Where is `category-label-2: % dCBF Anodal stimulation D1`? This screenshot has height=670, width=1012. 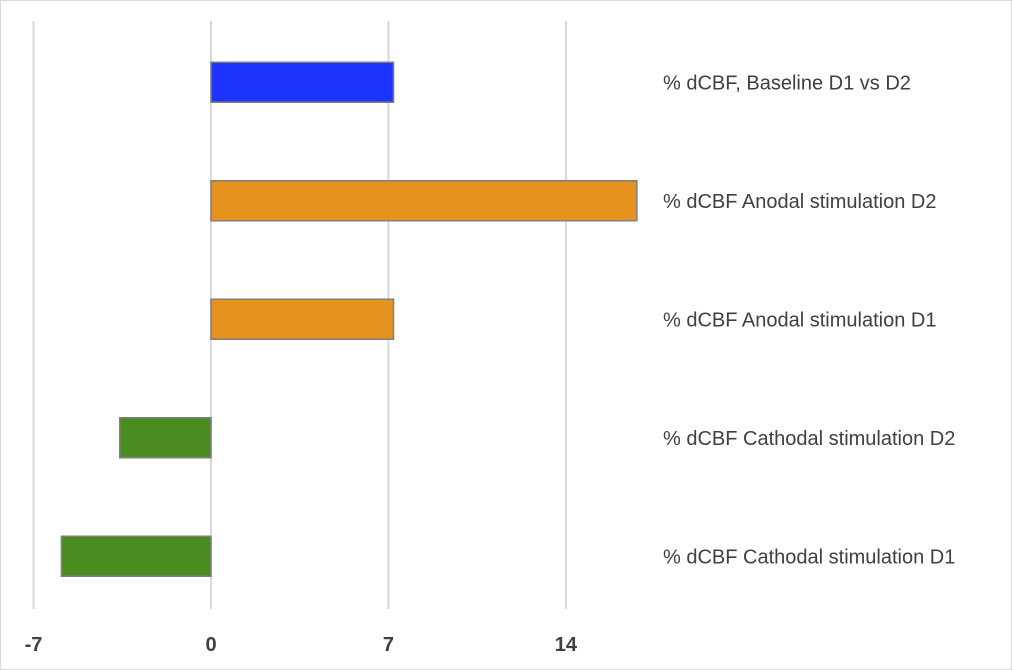 category-label-2: % dCBF Anodal stimulation D1 is located at coordinates (799, 320).